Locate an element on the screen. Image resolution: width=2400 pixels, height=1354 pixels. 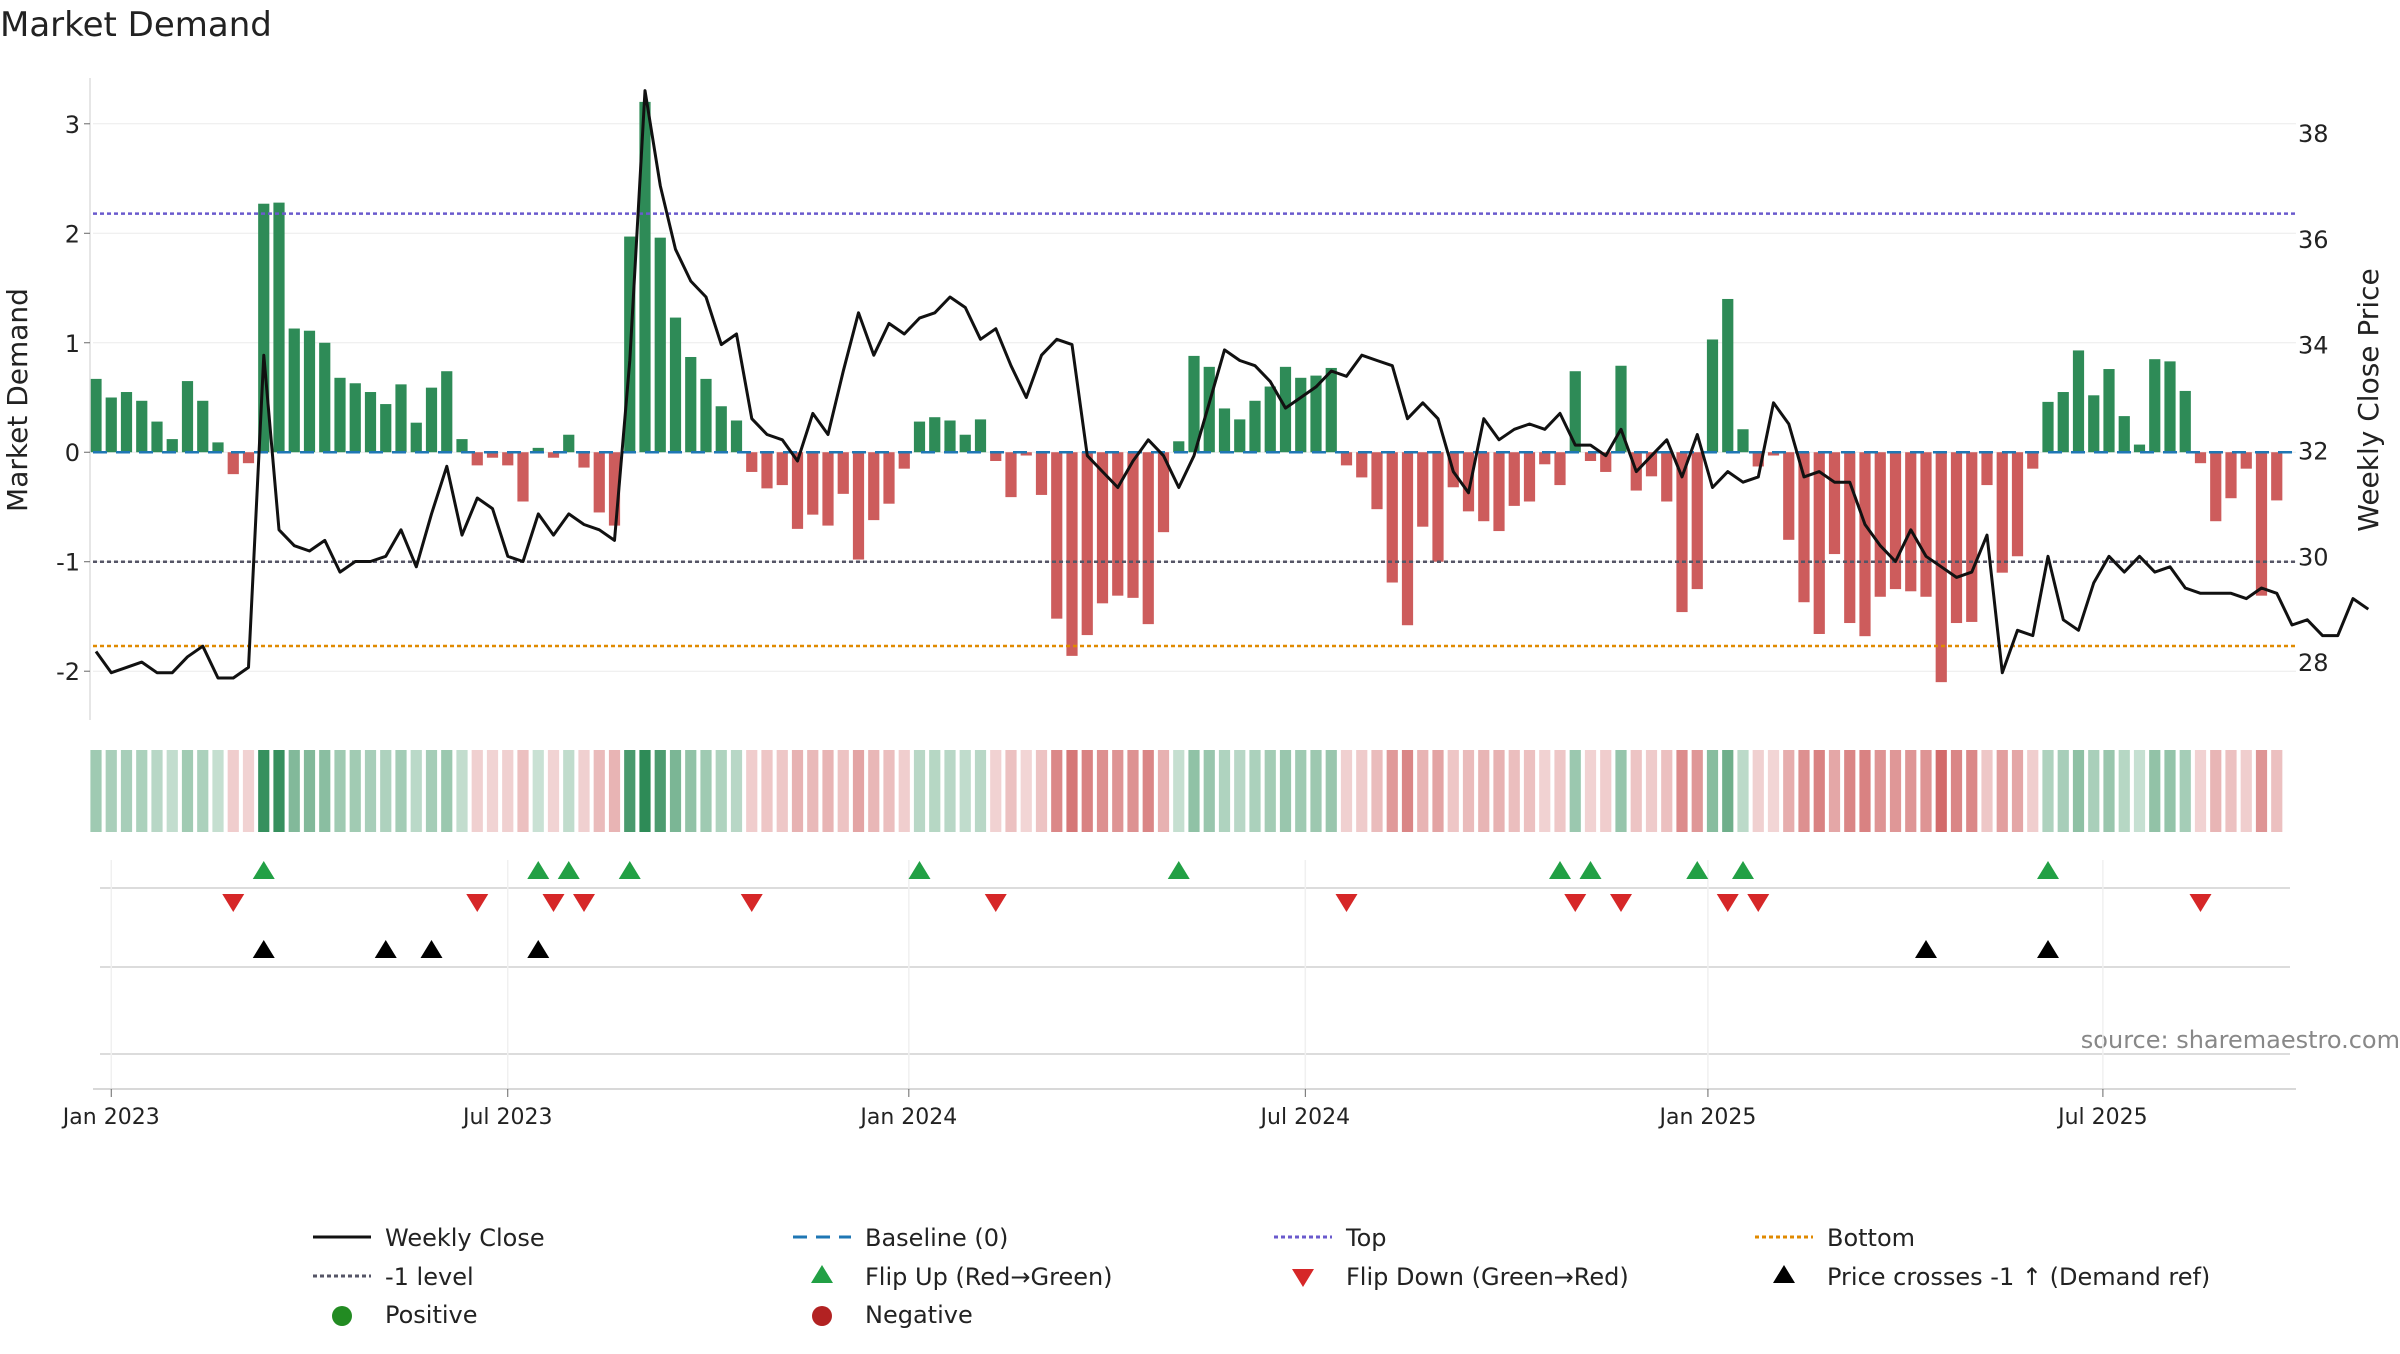
y-tick-label-right: 30 is located at coordinates (2313, 557).